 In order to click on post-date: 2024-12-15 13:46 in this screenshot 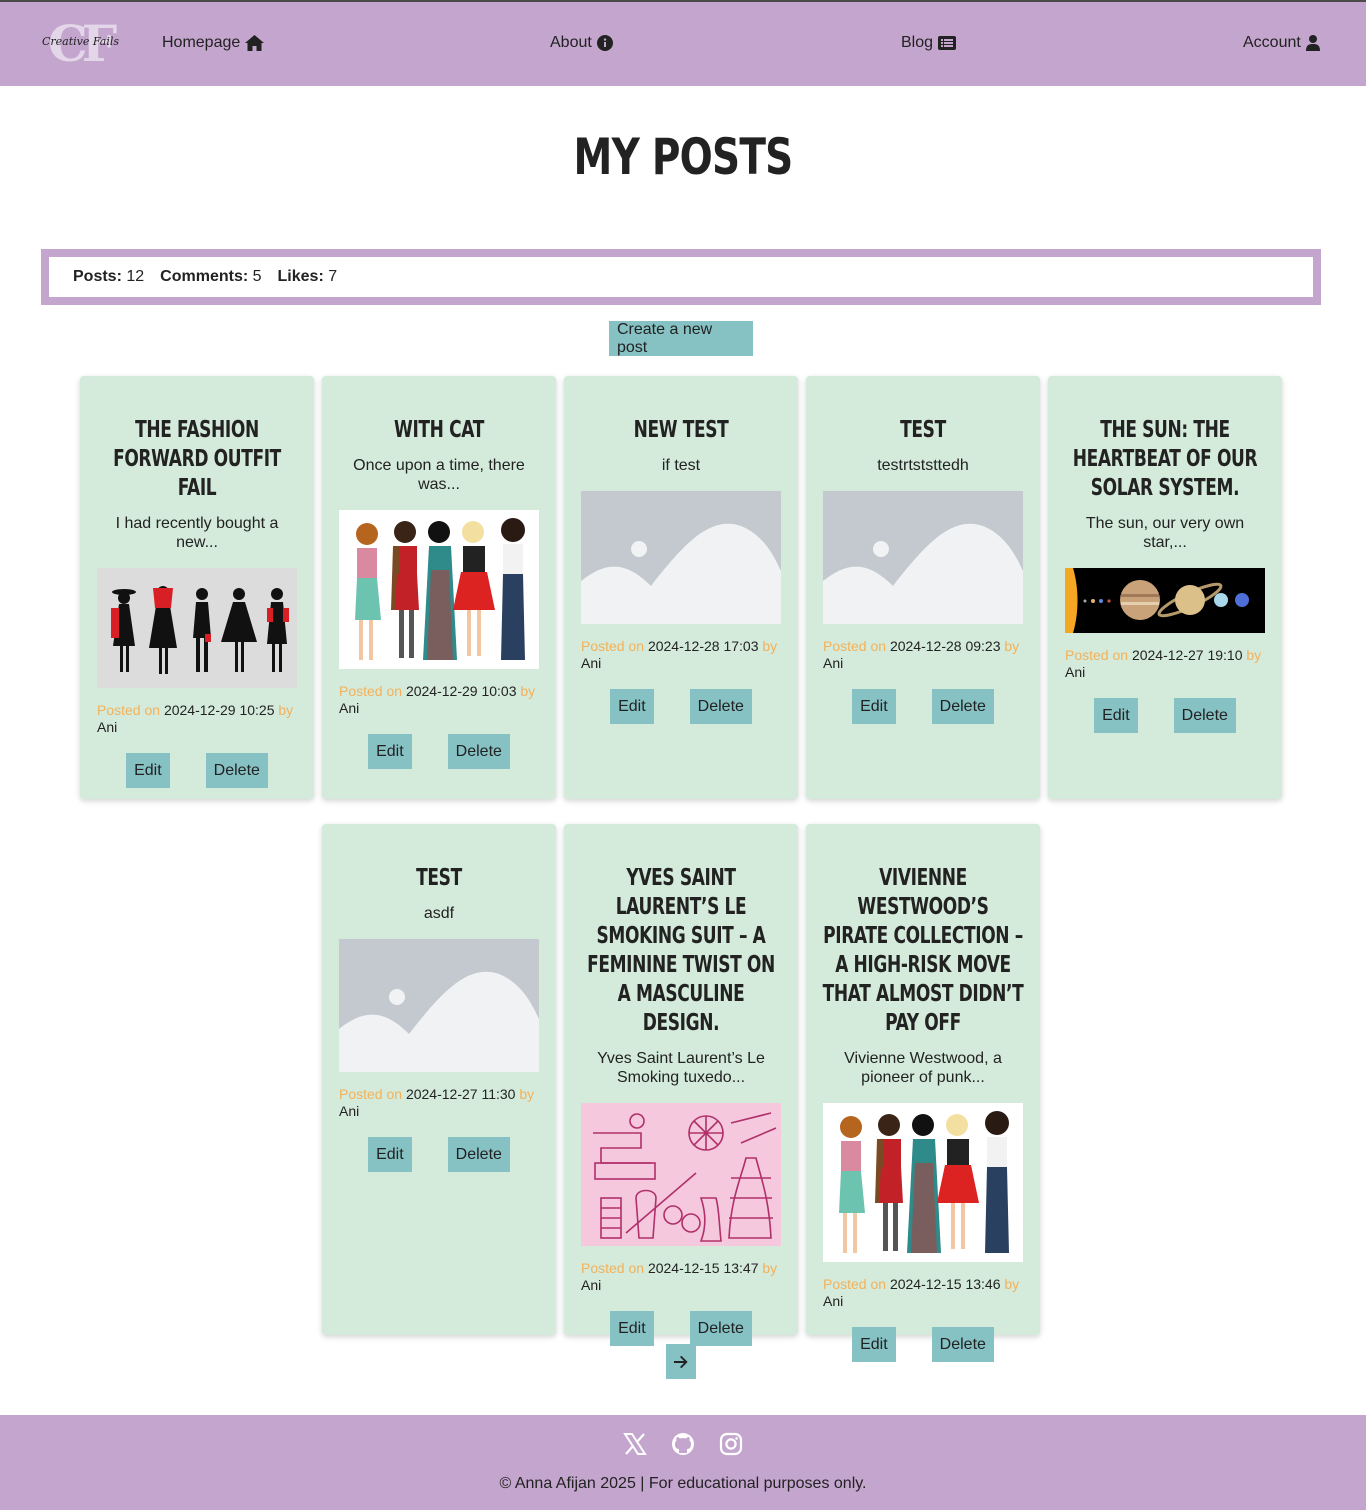, I will do `click(945, 1284)`.